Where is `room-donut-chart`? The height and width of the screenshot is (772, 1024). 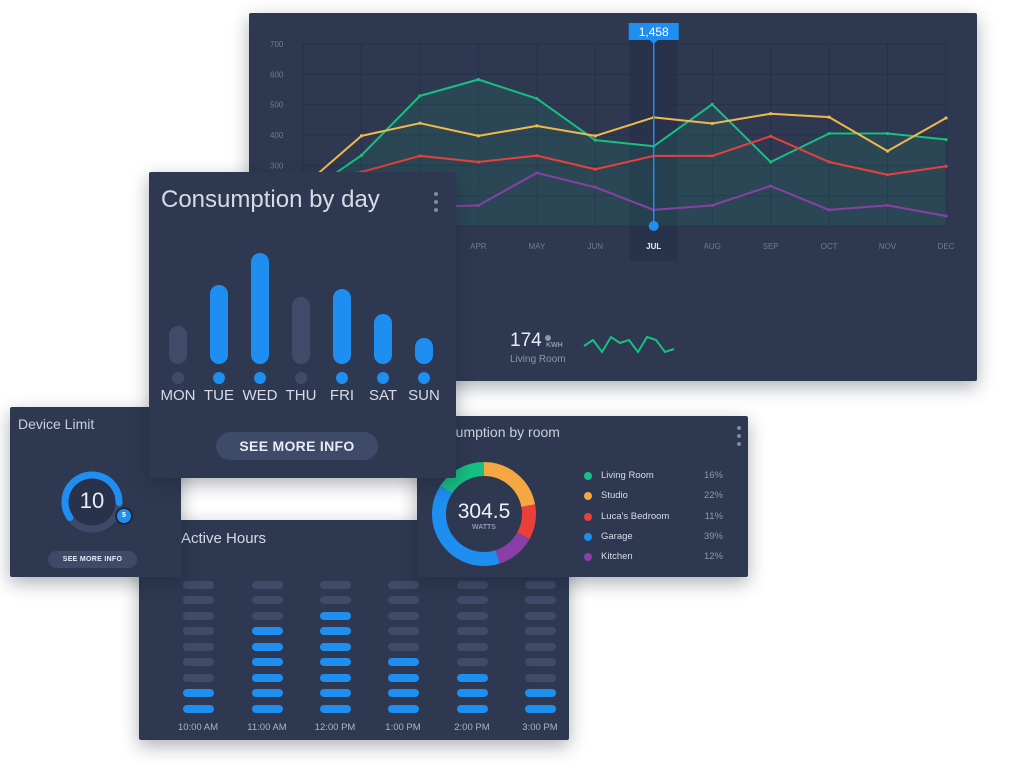
room-donut-chart is located at coordinates (484, 514).